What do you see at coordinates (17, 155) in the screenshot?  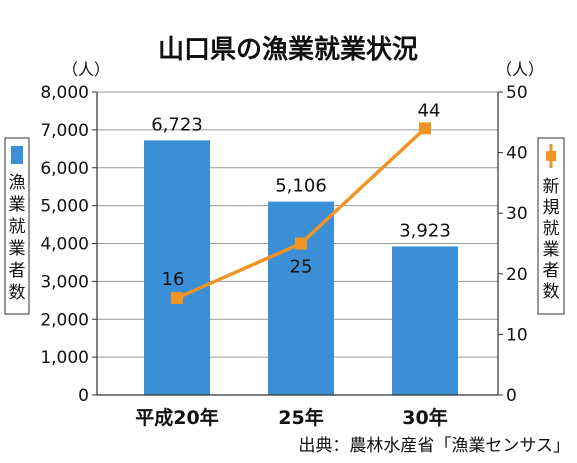 I see `left-legend-swatch` at bounding box center [17, 155].